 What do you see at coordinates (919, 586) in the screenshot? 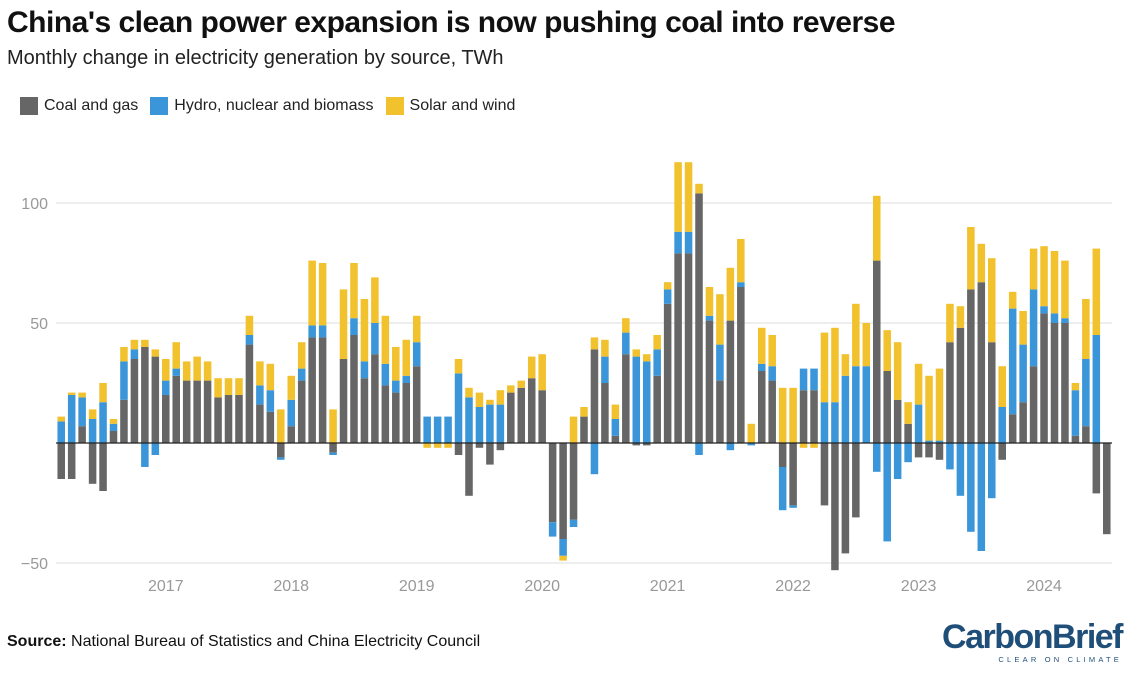
I see `x-tick-label: 2023` at bounding box center [919, 586].